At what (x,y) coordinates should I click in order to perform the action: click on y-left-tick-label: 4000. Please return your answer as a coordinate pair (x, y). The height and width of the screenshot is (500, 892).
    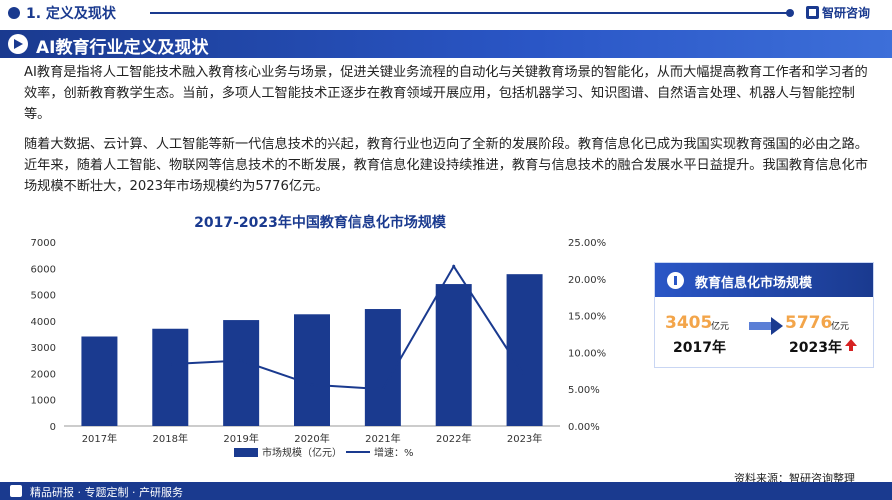
    Looking at the image, I should click on (43, 322).